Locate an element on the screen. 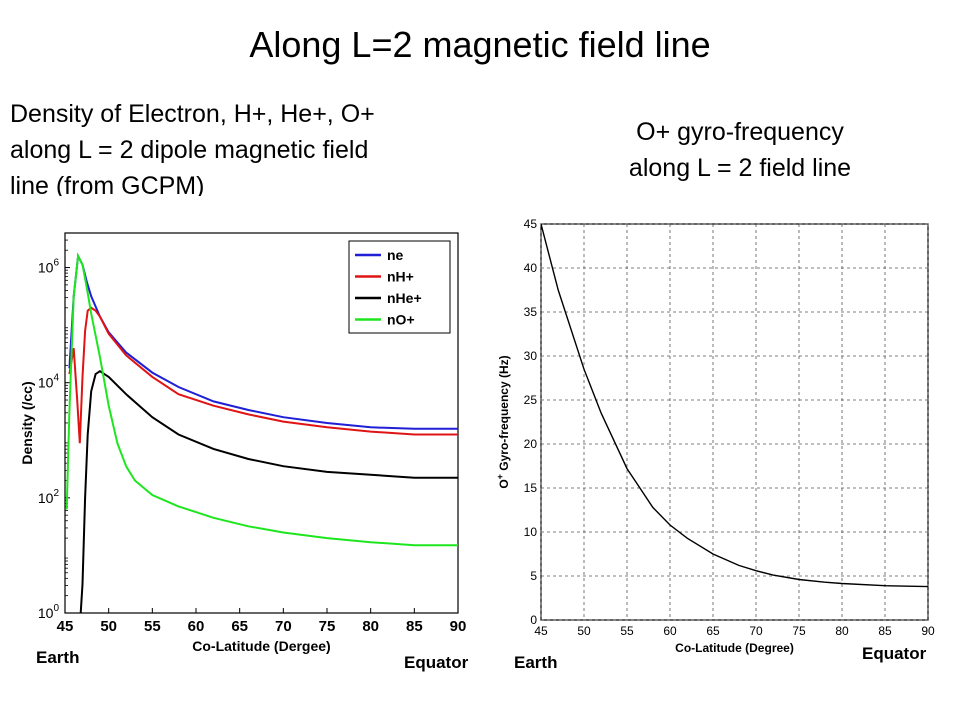 This screenshot has width=960, height=720. density-x-tick-label: 85 is located at coordinates (414, 626).